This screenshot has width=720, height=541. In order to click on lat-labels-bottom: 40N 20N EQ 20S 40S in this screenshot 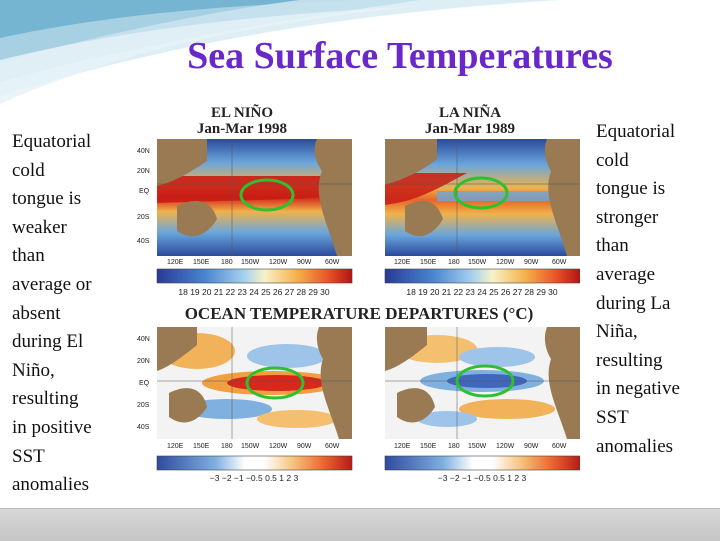, I will do `click(143, 383)`.